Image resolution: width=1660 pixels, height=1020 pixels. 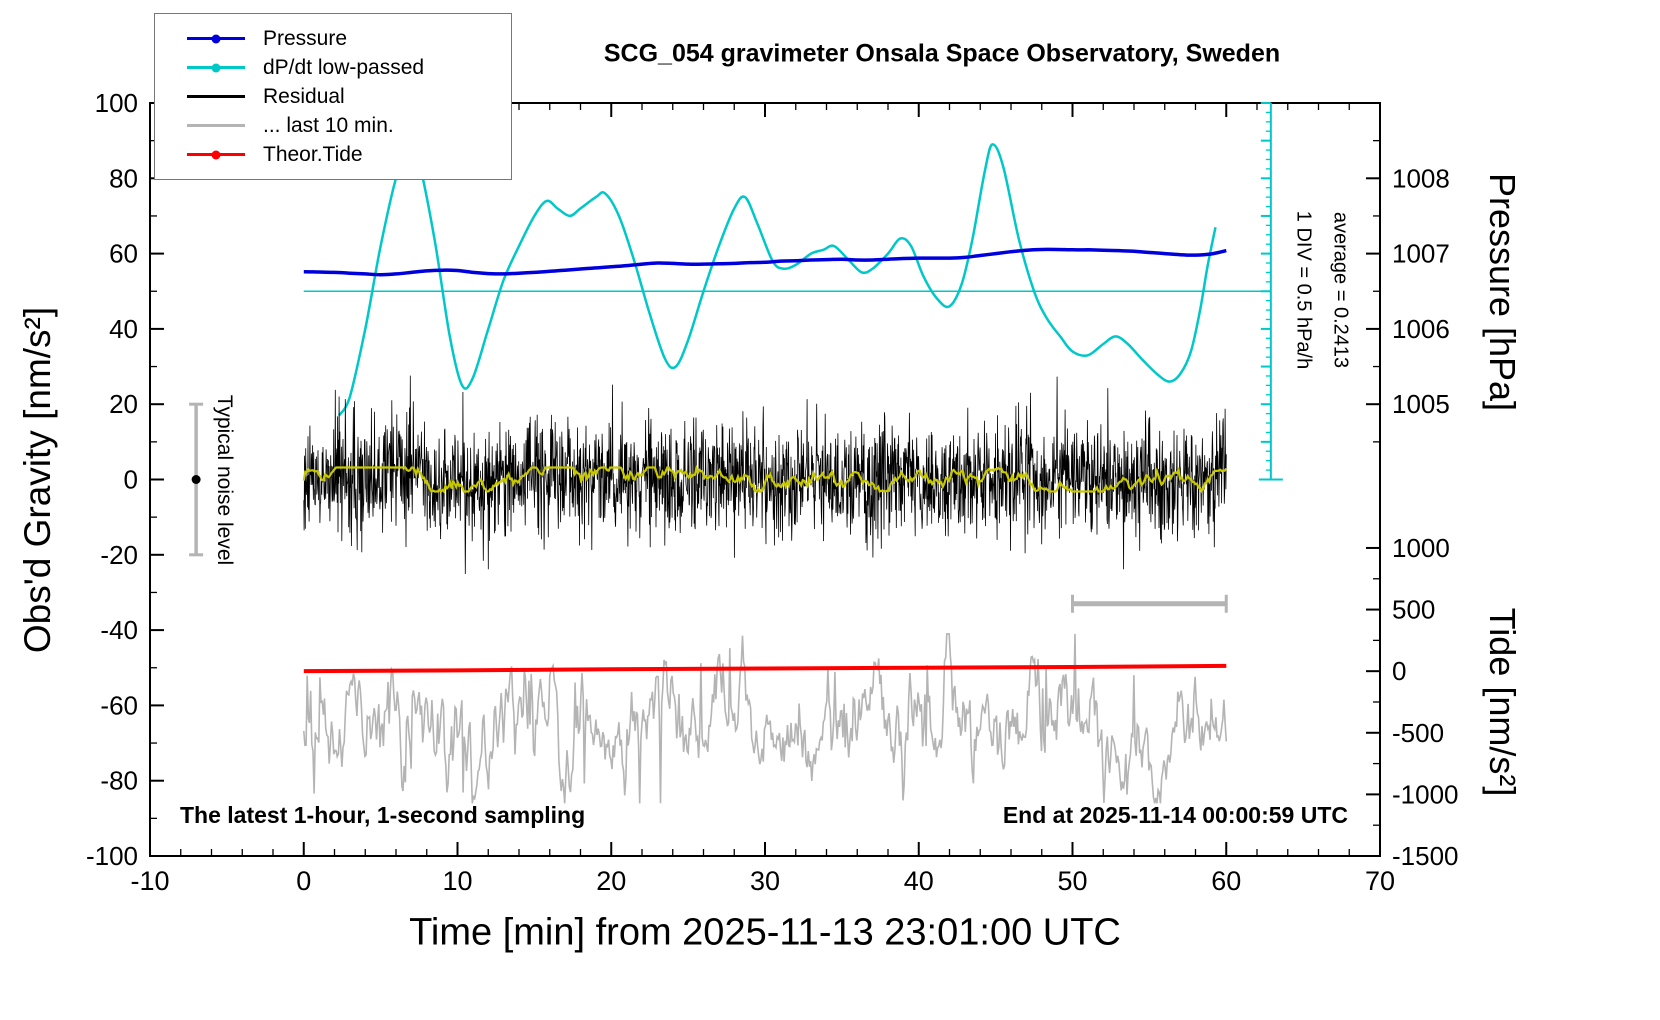 I want to click on tide-tick-label: 0, so click(x=1399, y=671).